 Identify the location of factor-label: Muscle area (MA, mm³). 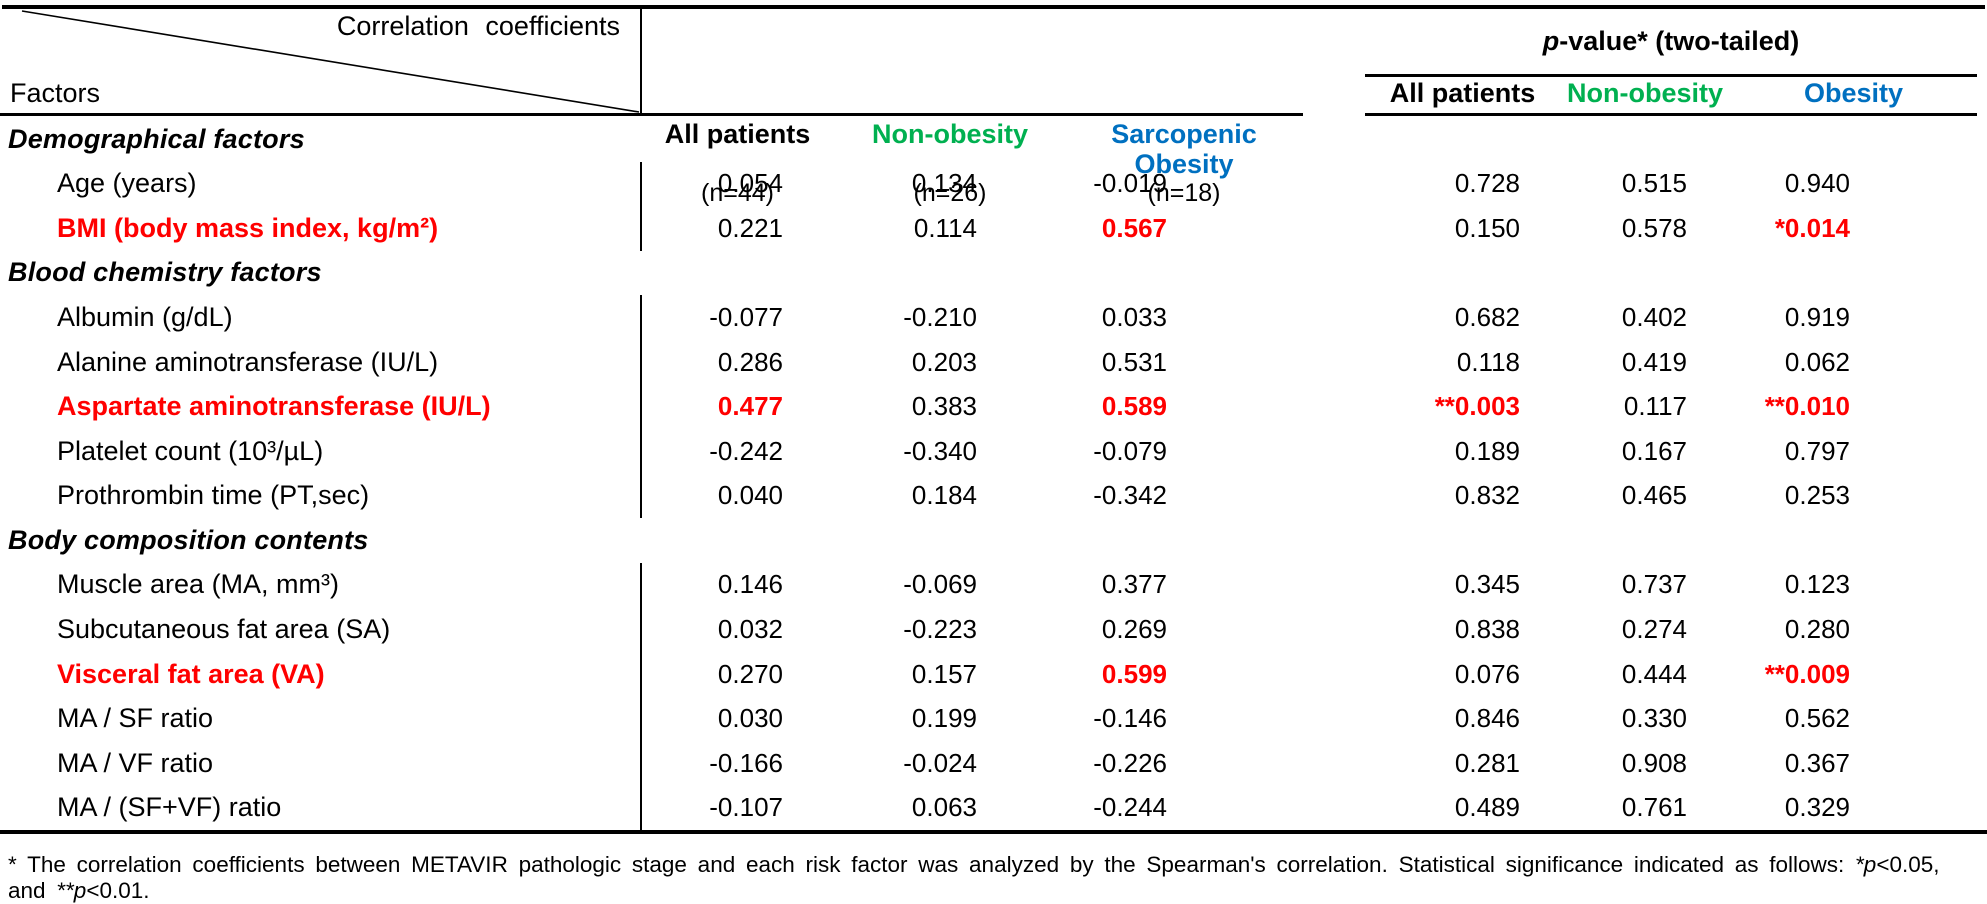
(198, 584).